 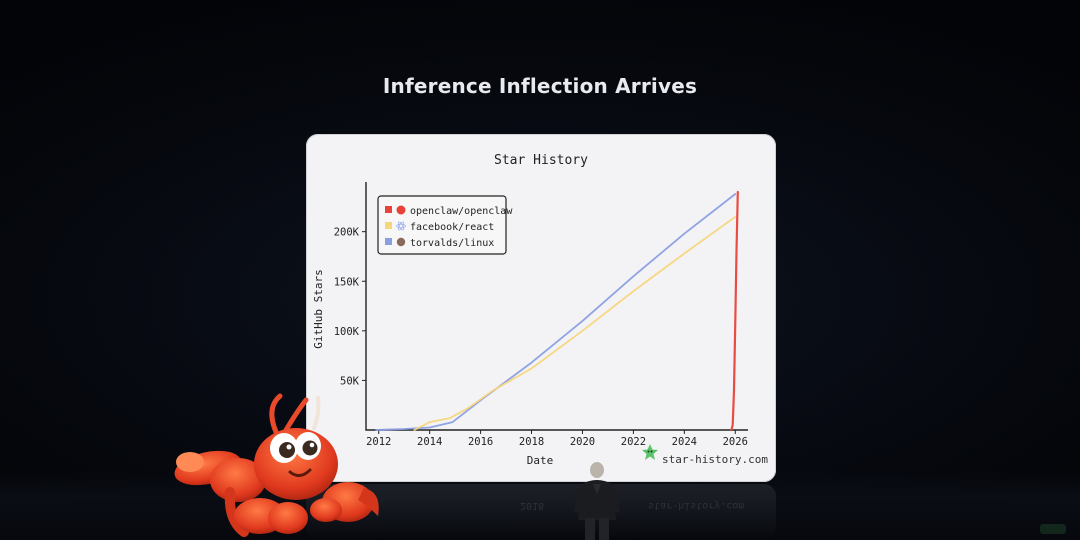 I want to click on y-tick-label: 200K, so click(x=347, y=233).